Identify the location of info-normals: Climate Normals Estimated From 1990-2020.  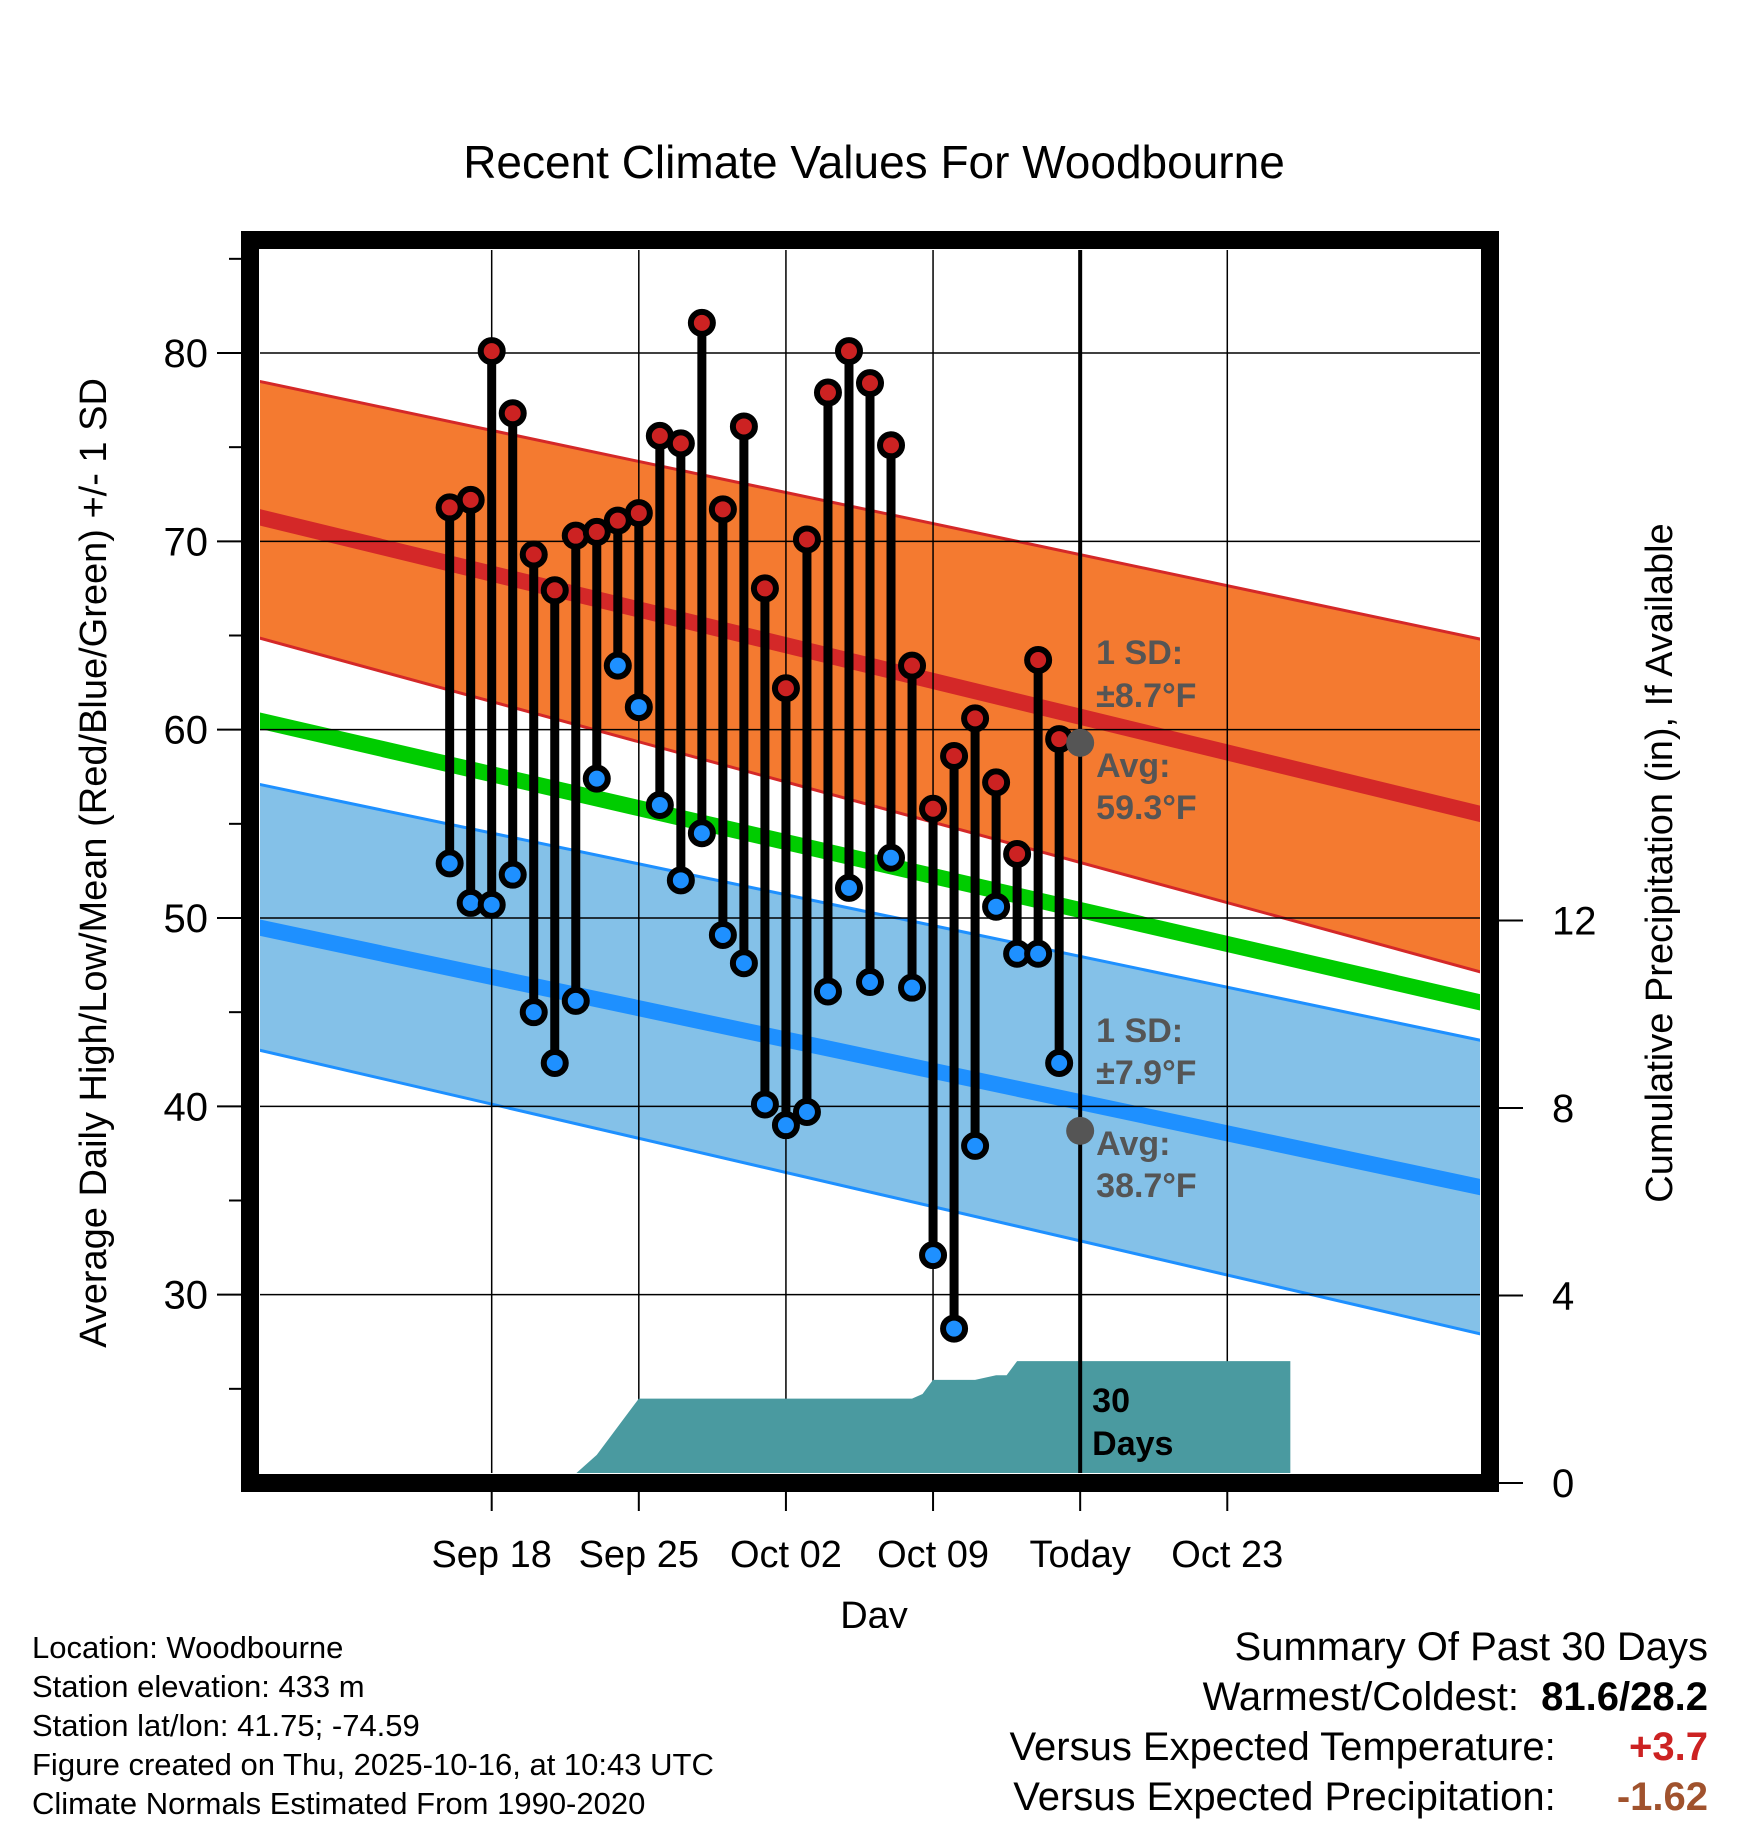
(339, 1803).